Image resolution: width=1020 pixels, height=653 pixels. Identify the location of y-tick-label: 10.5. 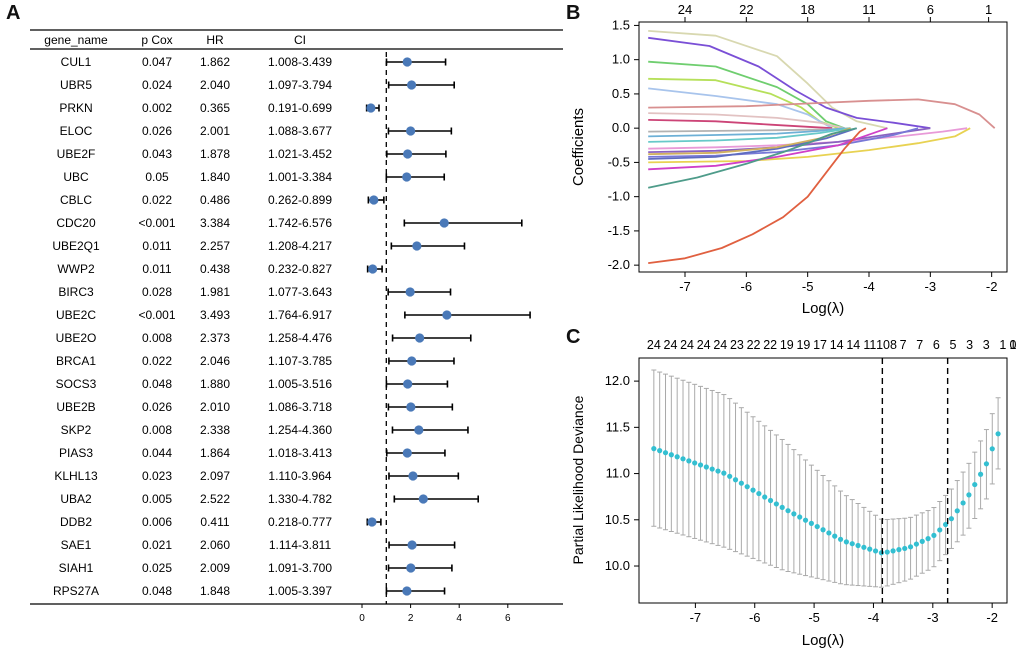
(617, 519).